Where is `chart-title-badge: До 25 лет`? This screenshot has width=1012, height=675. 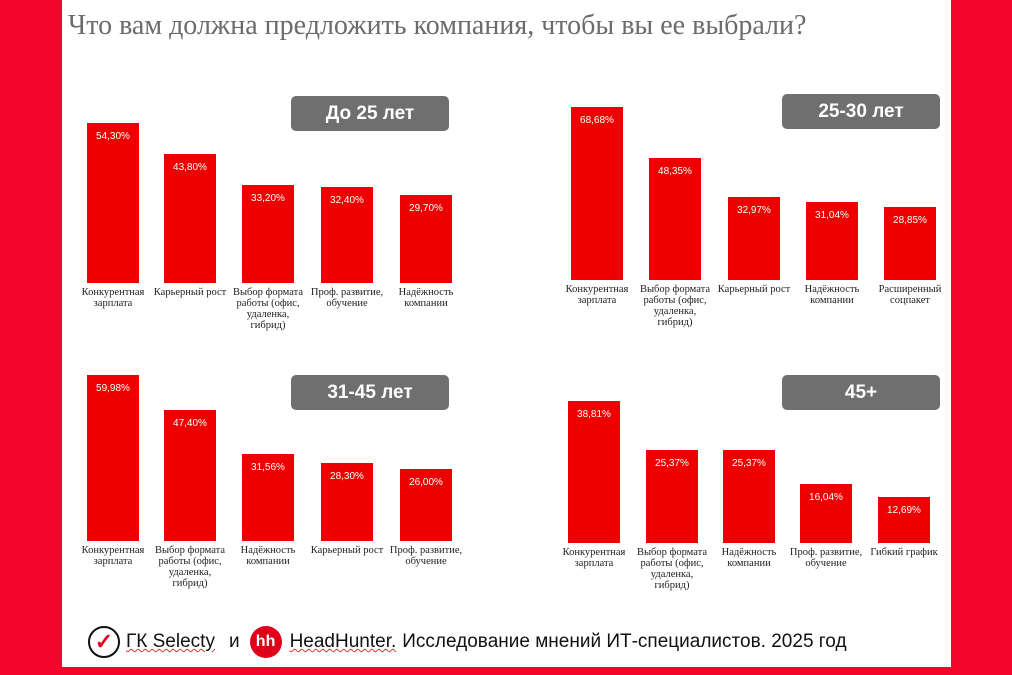
chart-title-badge: До 25 лет is located at coordinates (370, 113).